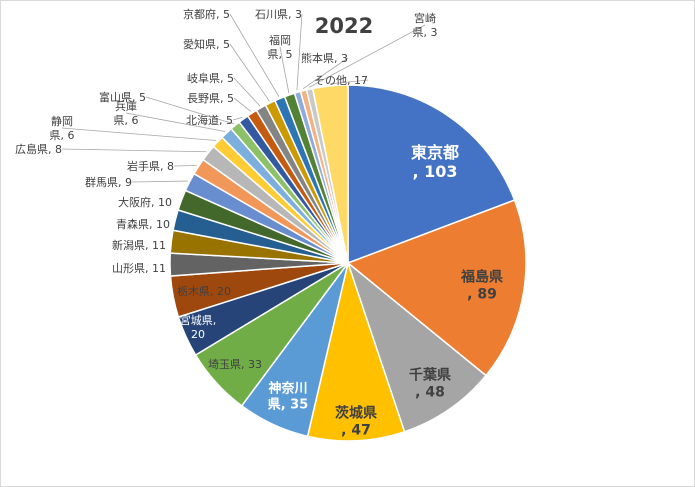  What do you see at coordinates (288, 397) in the screenshot?
I see `data-label: 神奈川県, 35` at bounding box center [288, 397].